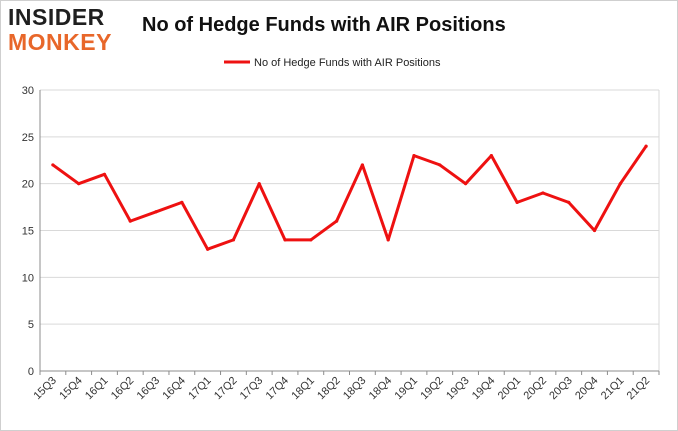 The height and width of the screenshot is (431, 678). Describe the element at coordinates (347, 63) in the screenshot. I see `legend-label: No of Hedge Funds with AIR Positions` at that location.